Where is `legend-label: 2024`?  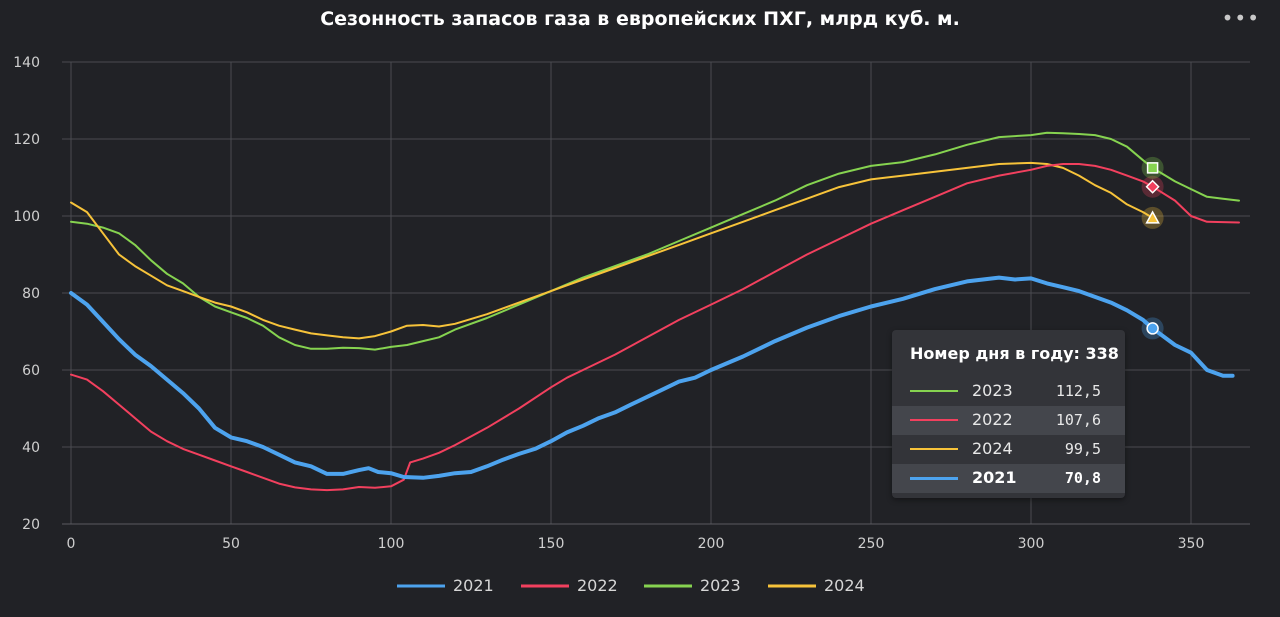 legend-label: 2024 is located at coordinates (844, 585).